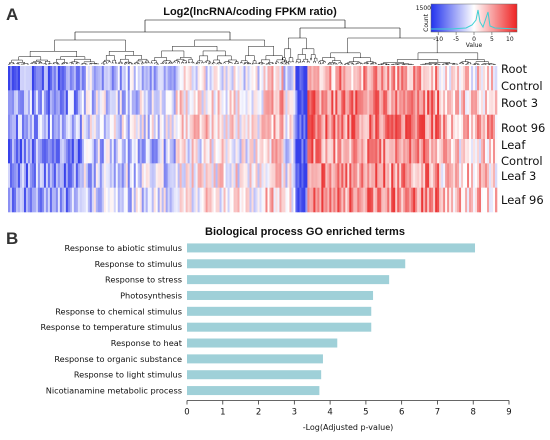 The image size is (550, 440). What do you see at coordinates (522, 161) in the screenshot?
I see `row-label-leaf-control: Control` at bounding box center [522, 161].